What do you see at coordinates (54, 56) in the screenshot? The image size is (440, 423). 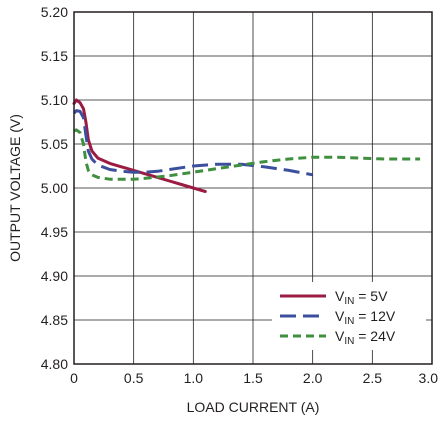 I see `y-tick-label: 5.15` at bounding box center [54, 56].